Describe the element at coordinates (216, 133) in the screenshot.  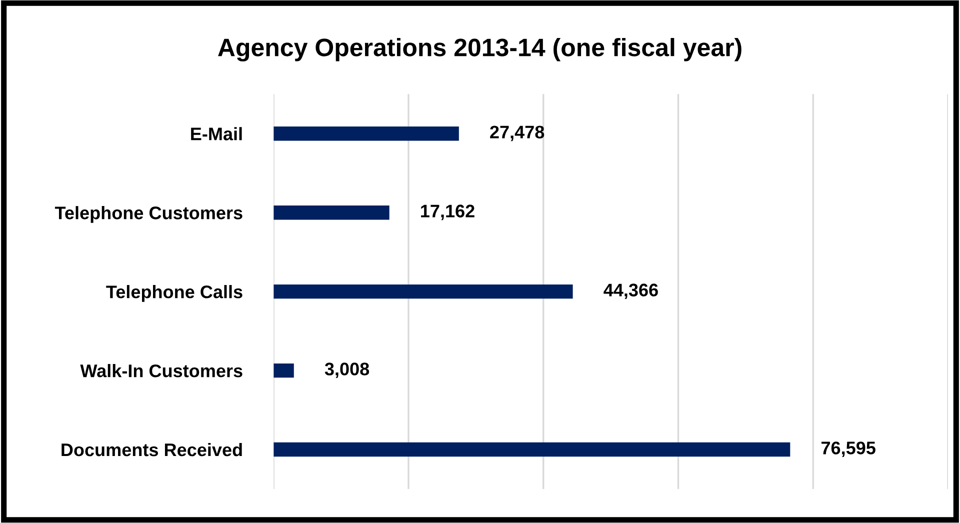
I see `y-tick-label: E-Mail` at that location.